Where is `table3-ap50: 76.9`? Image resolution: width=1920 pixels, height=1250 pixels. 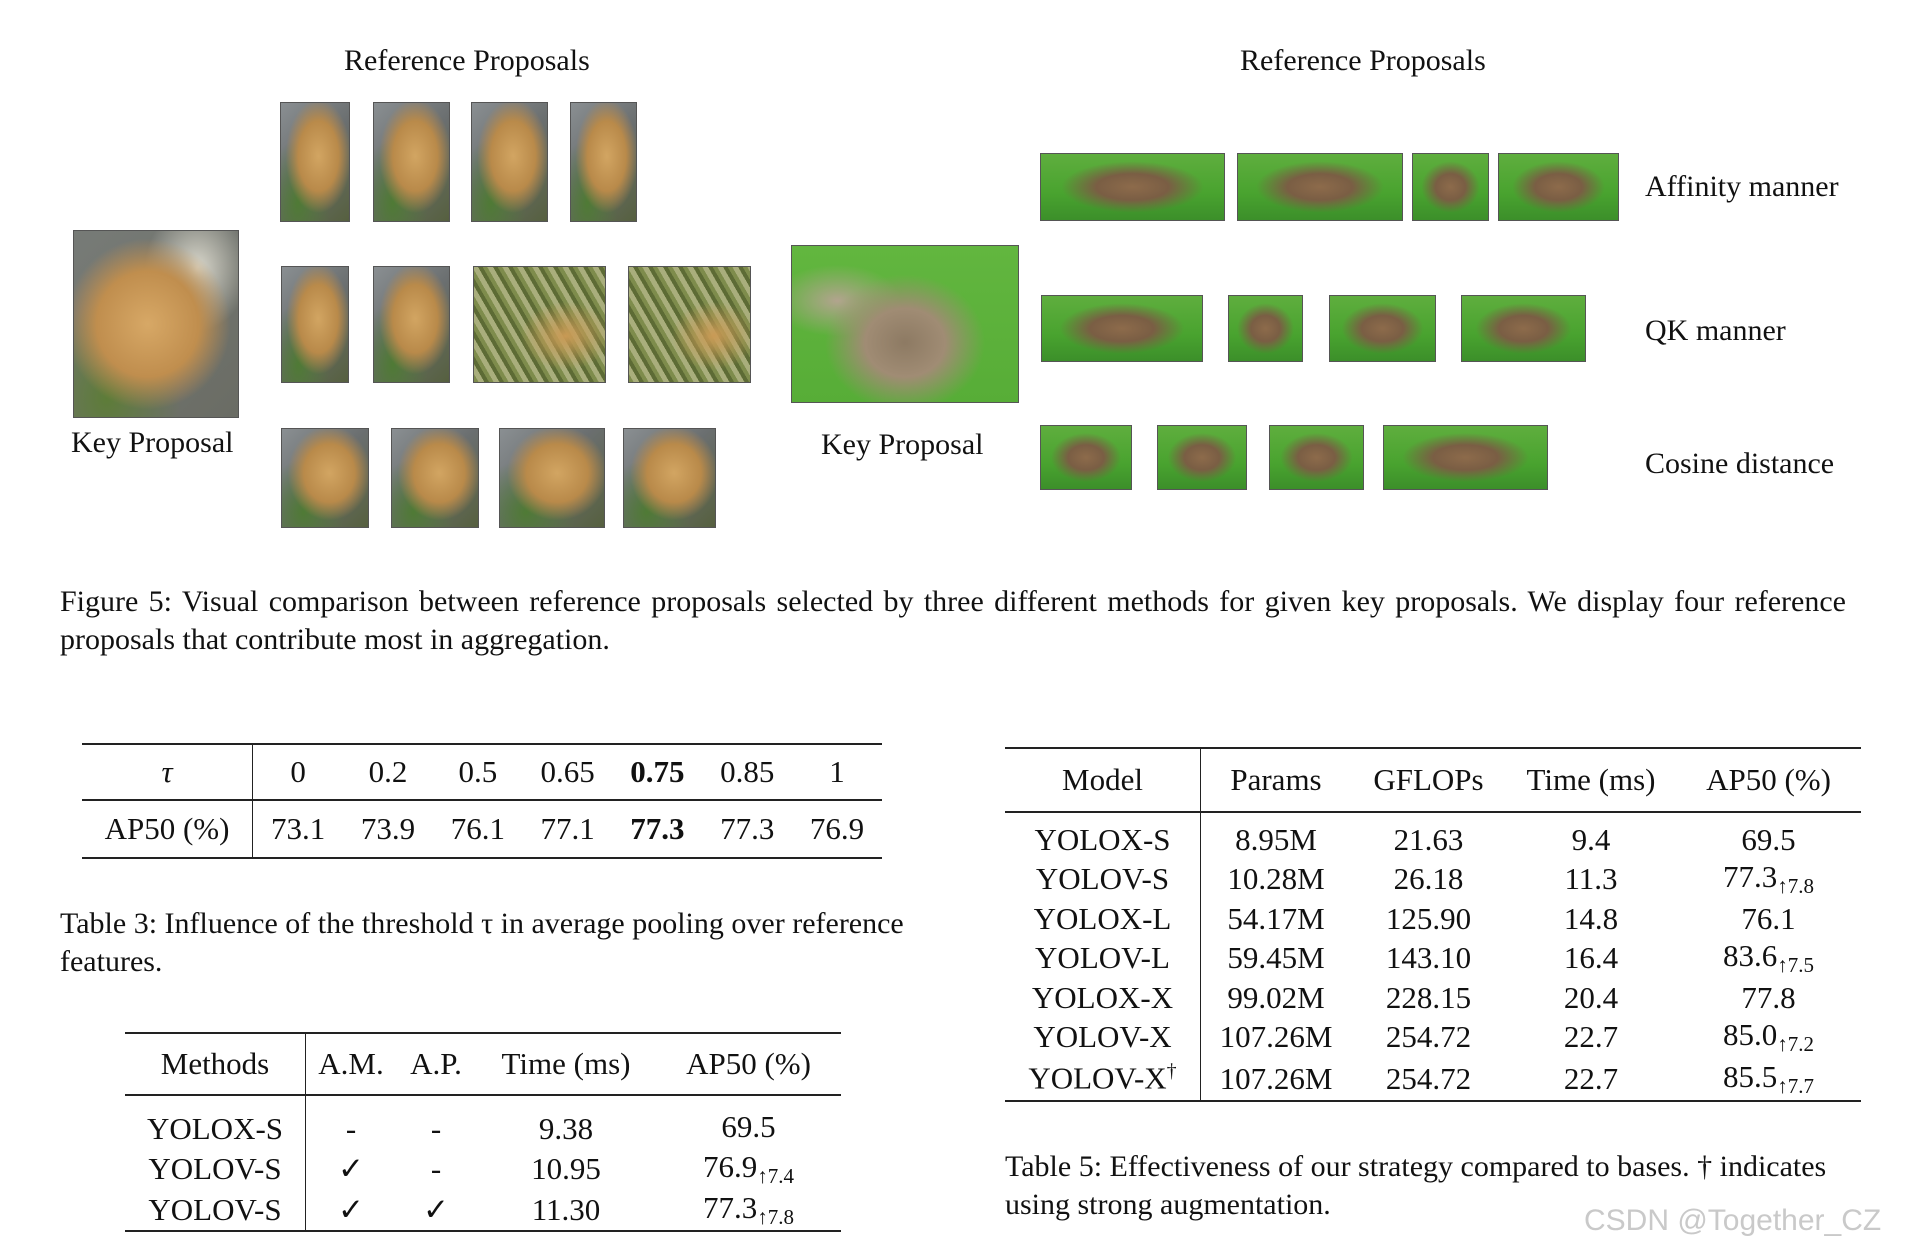 table3-ap50: 76.9 is located at coordinates (837, 828).